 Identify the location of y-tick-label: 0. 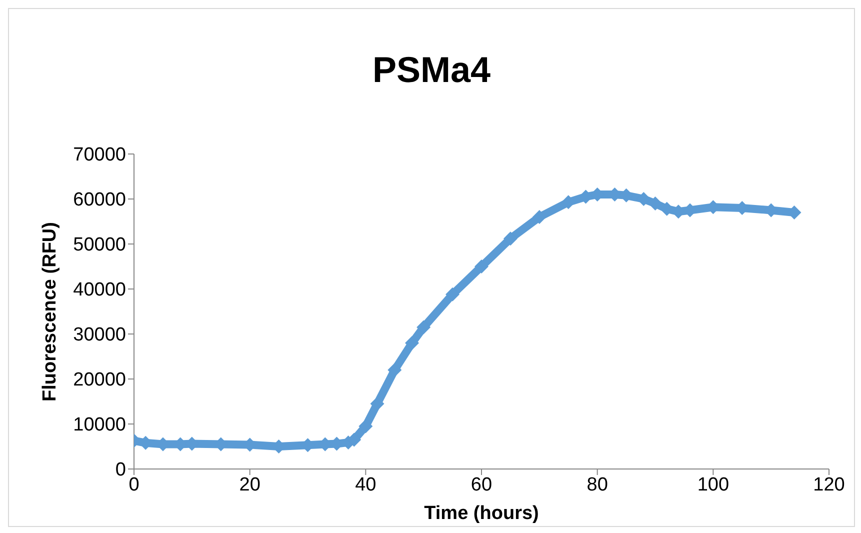
(120, 470).